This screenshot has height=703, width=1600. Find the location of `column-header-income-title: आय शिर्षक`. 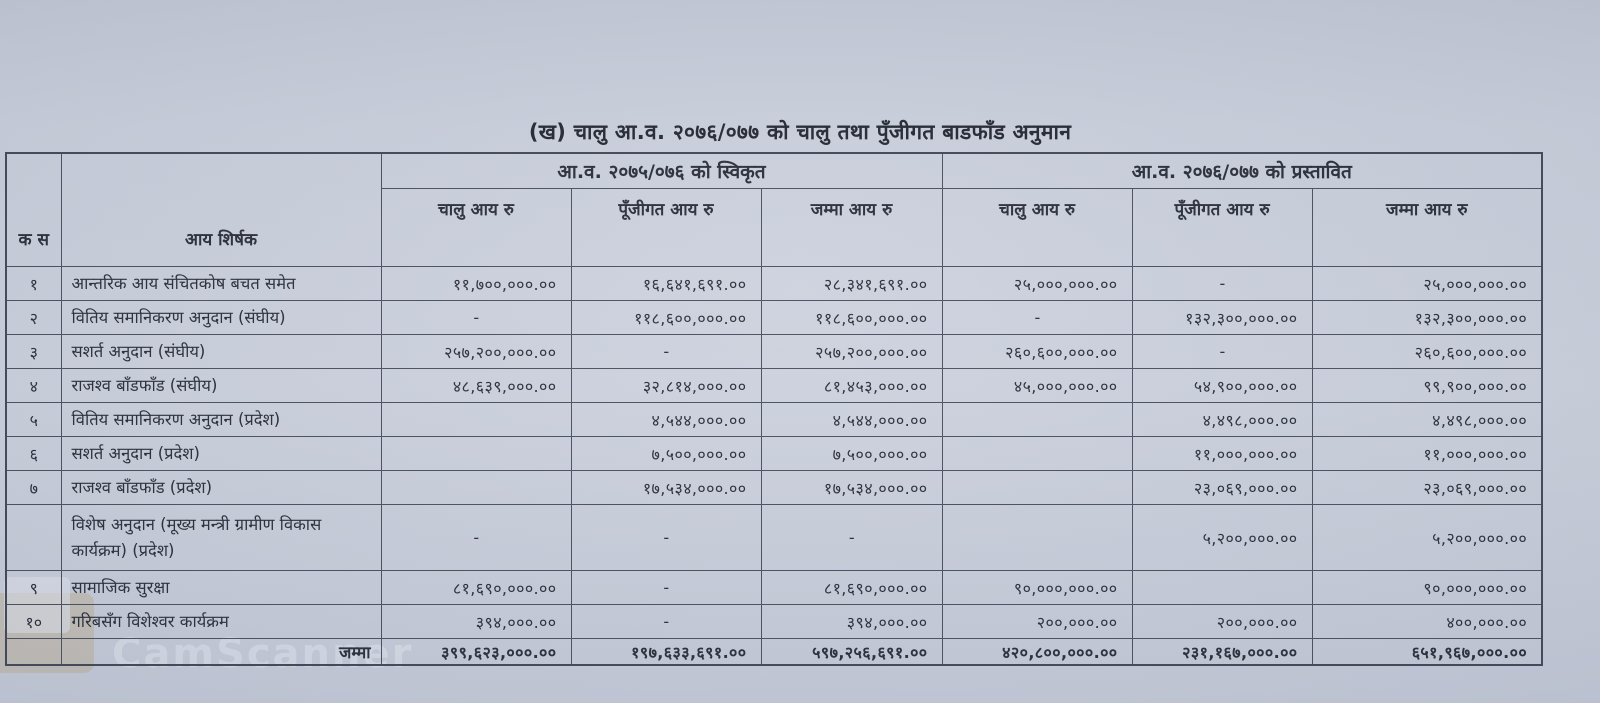

column-header-income-title: आय शिर्षक is located at coordinates (221, 209).